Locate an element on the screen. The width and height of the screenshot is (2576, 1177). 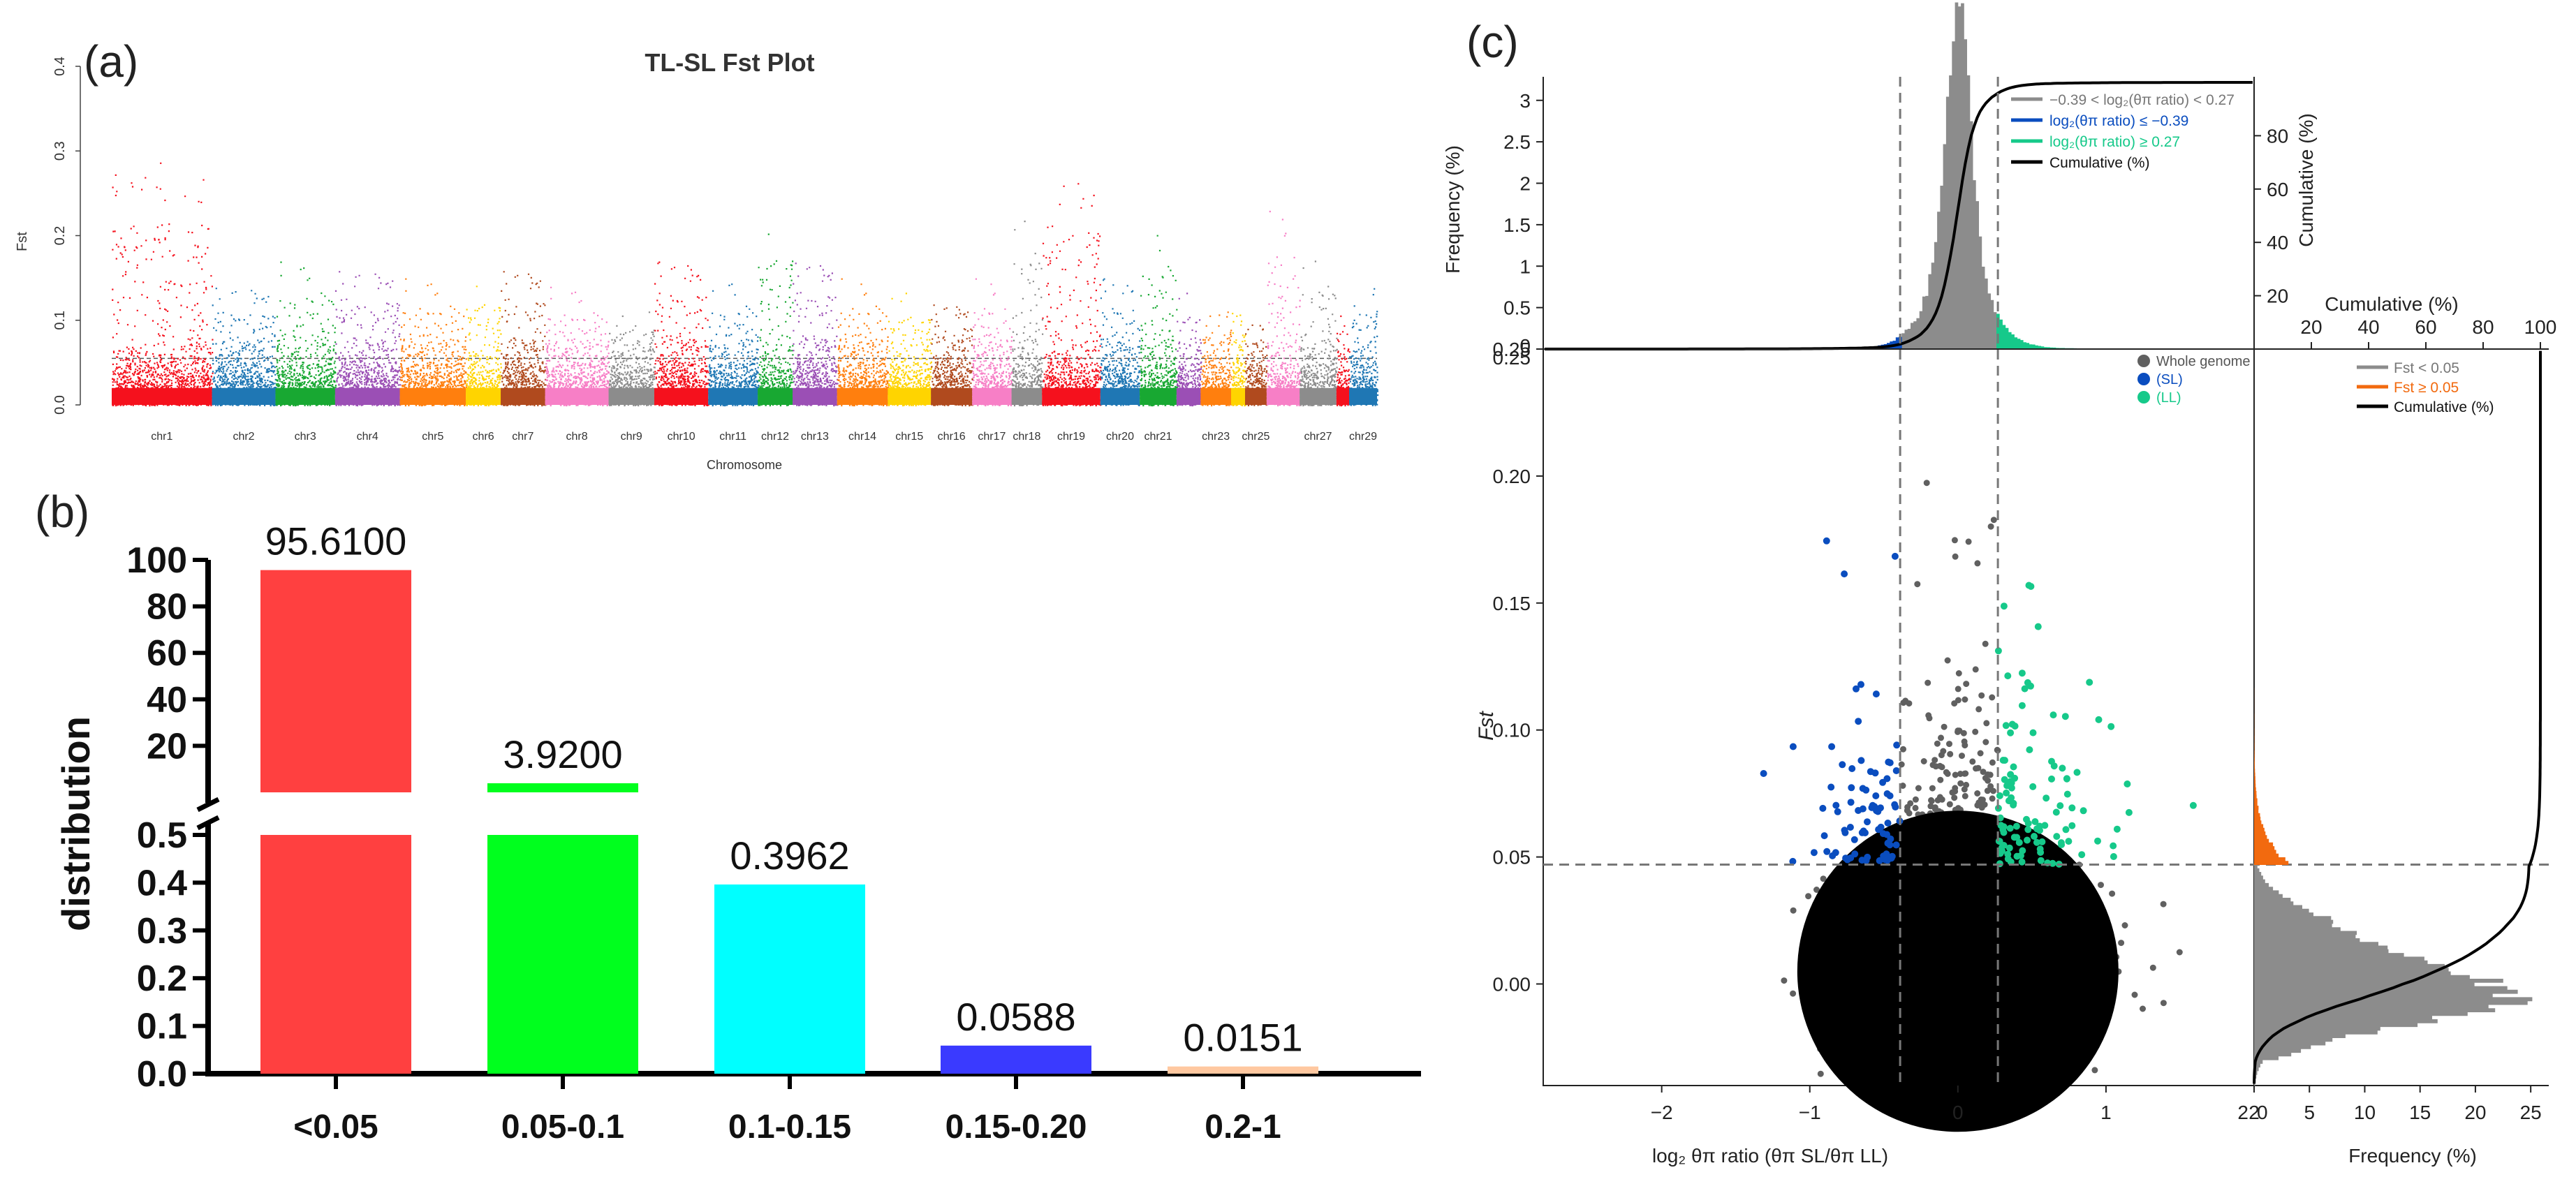
top-hist-y2label: Cumulative (%) is located at coordinates (2306, 179).